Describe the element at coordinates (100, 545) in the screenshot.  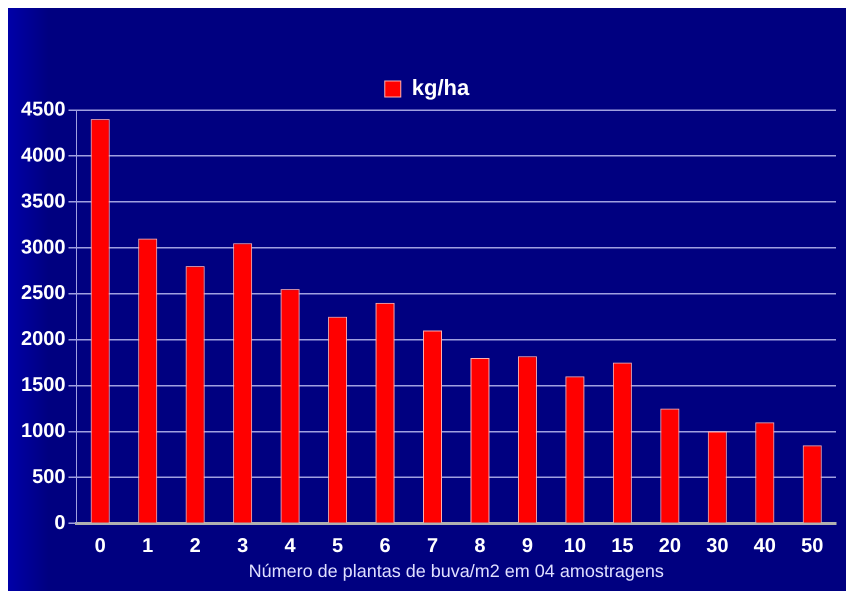
I see `x-tick-label: 0` at that location.